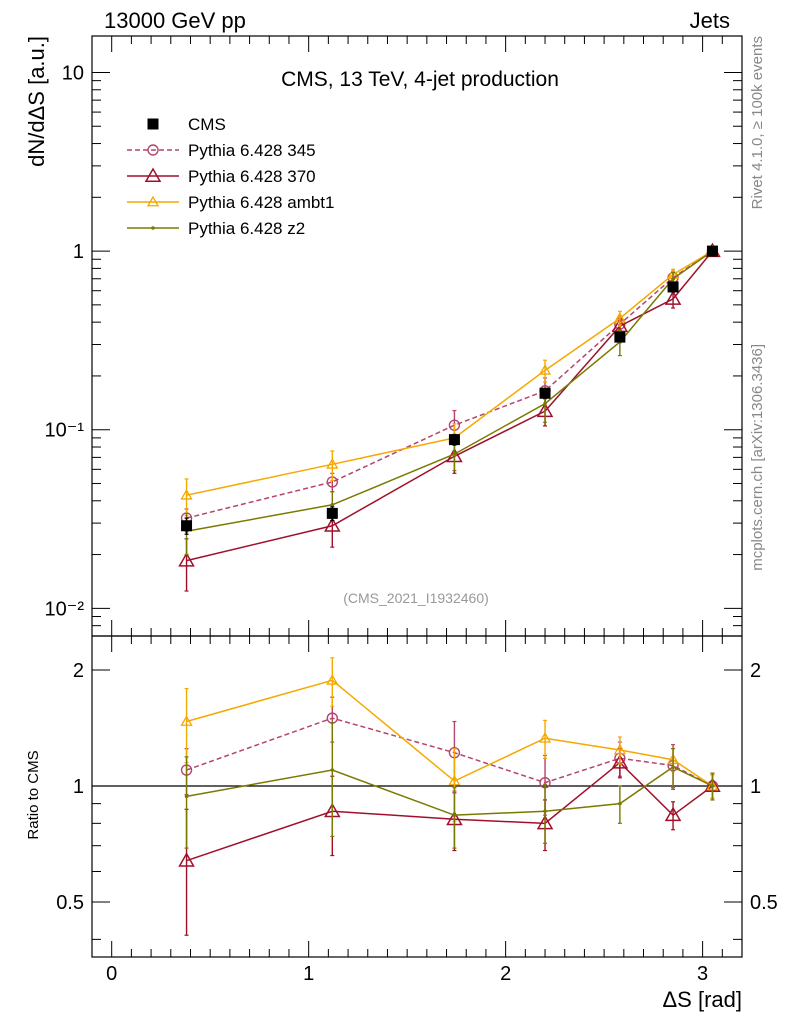 This screenshot has height=1024, width=786. I want to click on side-label-mcplots: mcplots.cern.ch [arXiv:1306.3436], so click(757, 457).